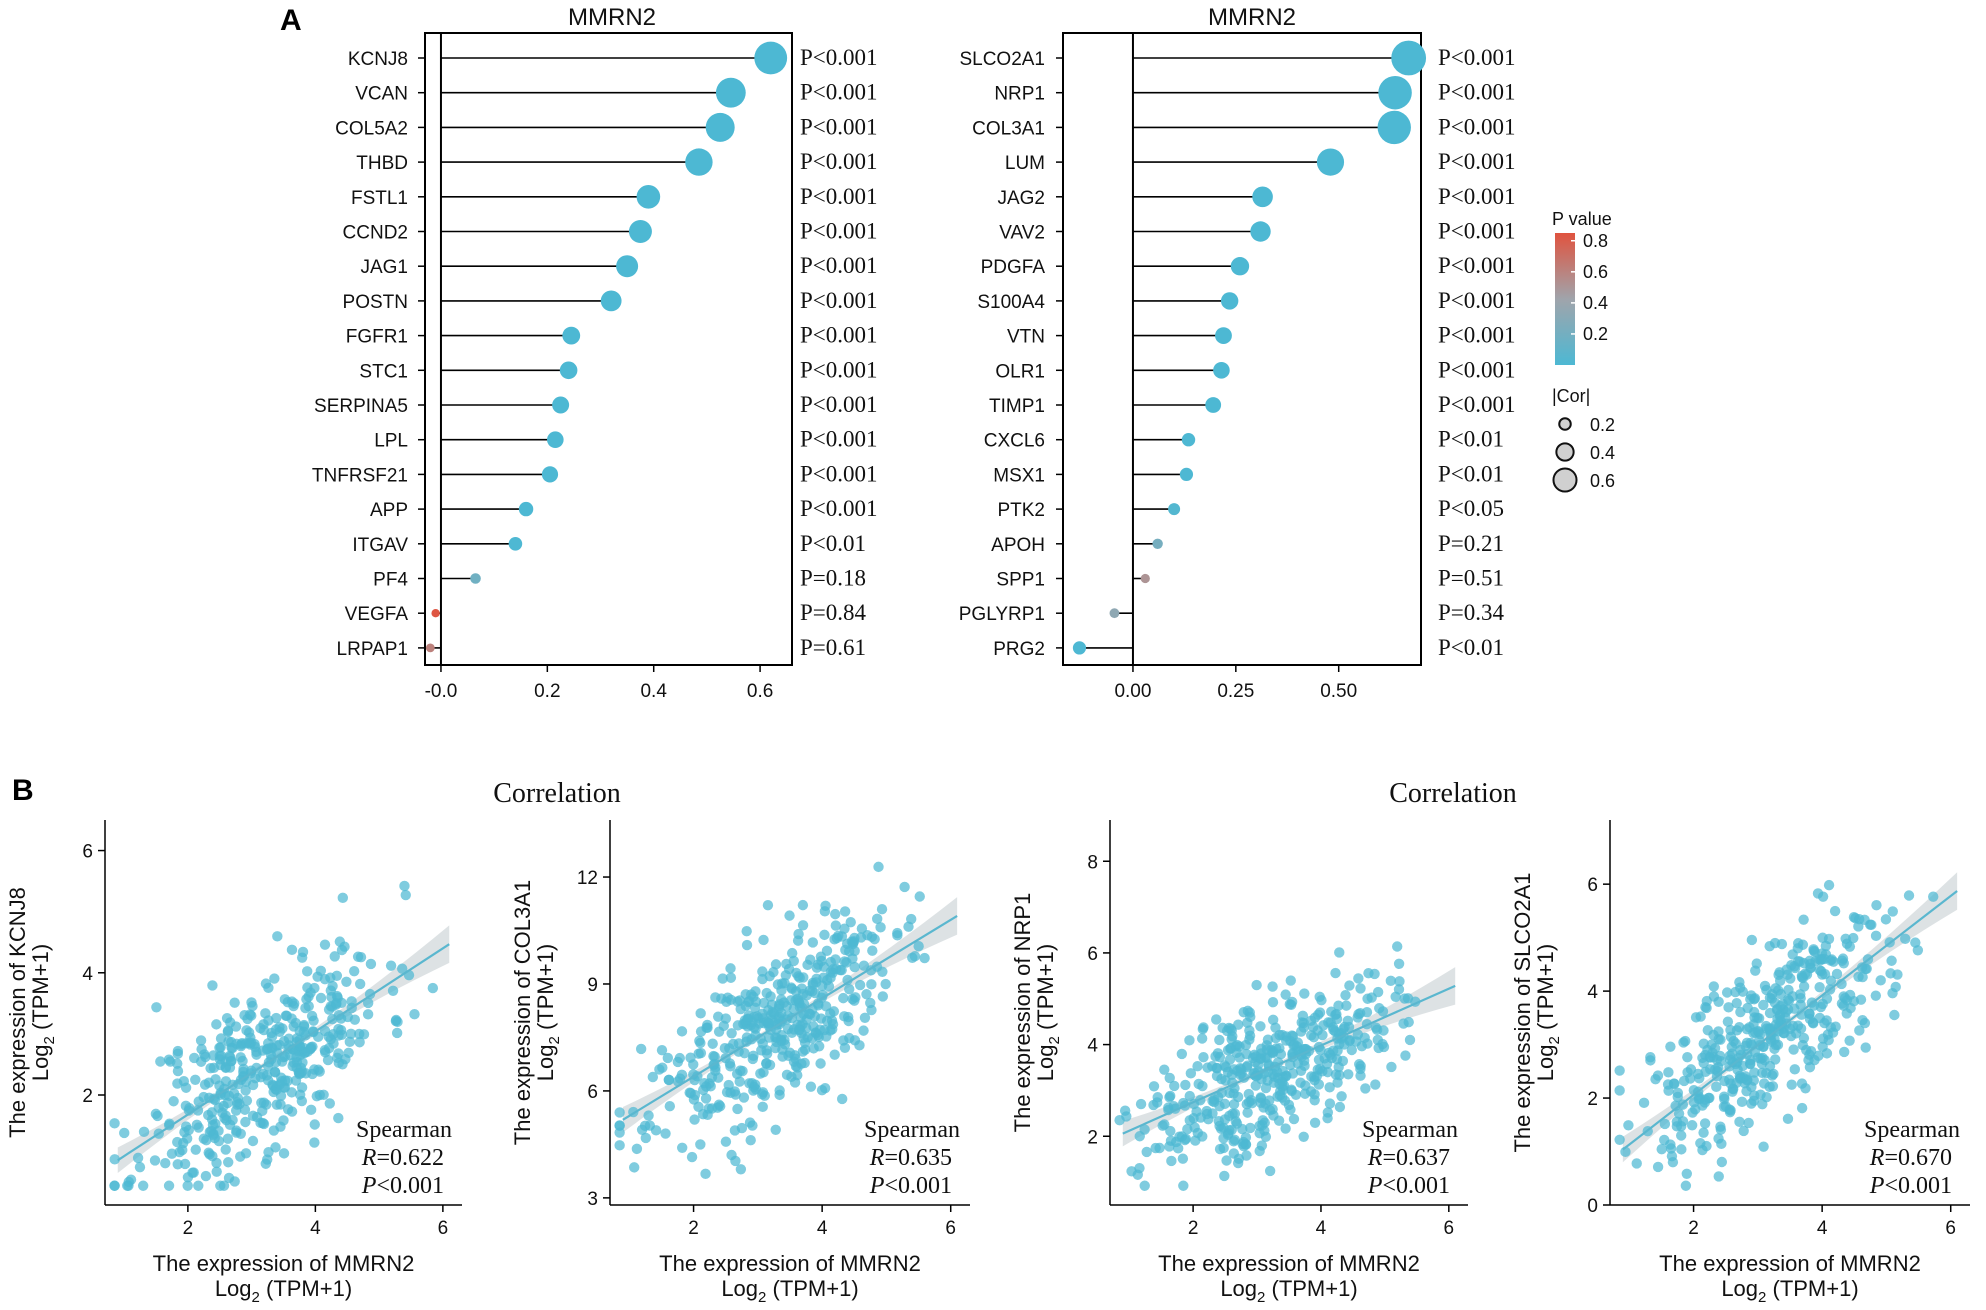 This screenshot has height=1310, width=1986. What do you see at coordinates (1092, 1137) in the screenshot?
I see `y-tick-label: 2` at bounding box center [1092, 1137].